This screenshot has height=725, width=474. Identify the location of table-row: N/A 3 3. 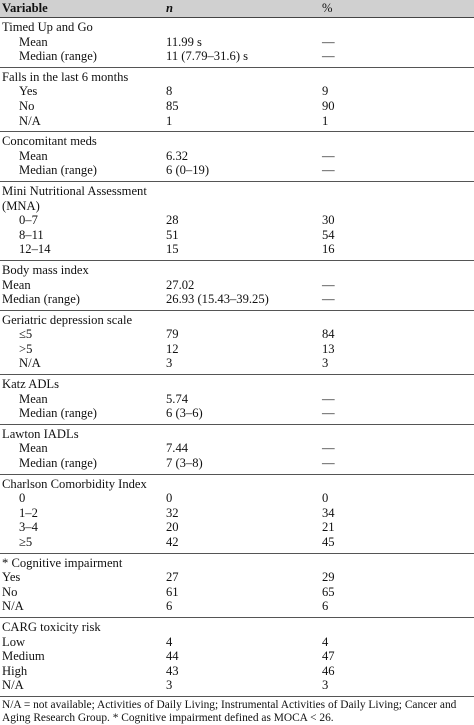
(237, 363).